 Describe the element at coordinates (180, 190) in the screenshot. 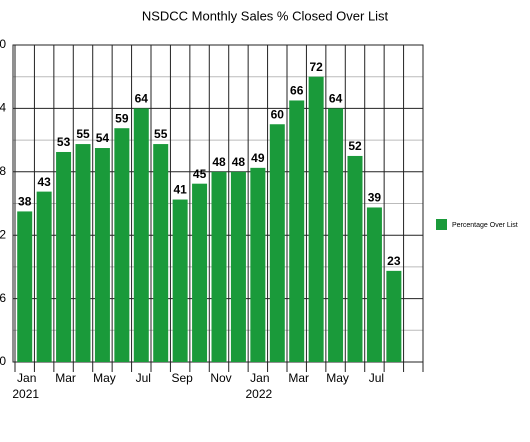

I see `data-label: 41` at that location.